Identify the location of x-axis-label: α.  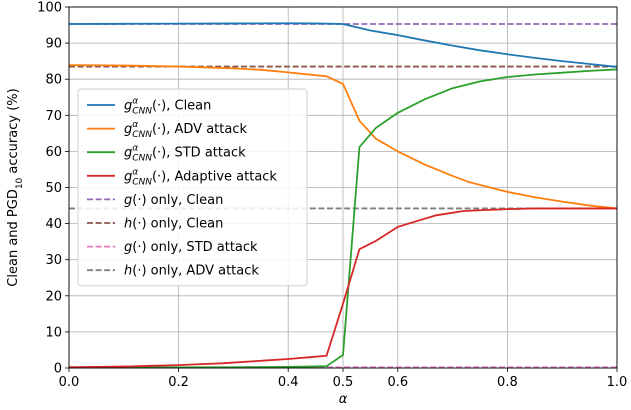
(343, 399).